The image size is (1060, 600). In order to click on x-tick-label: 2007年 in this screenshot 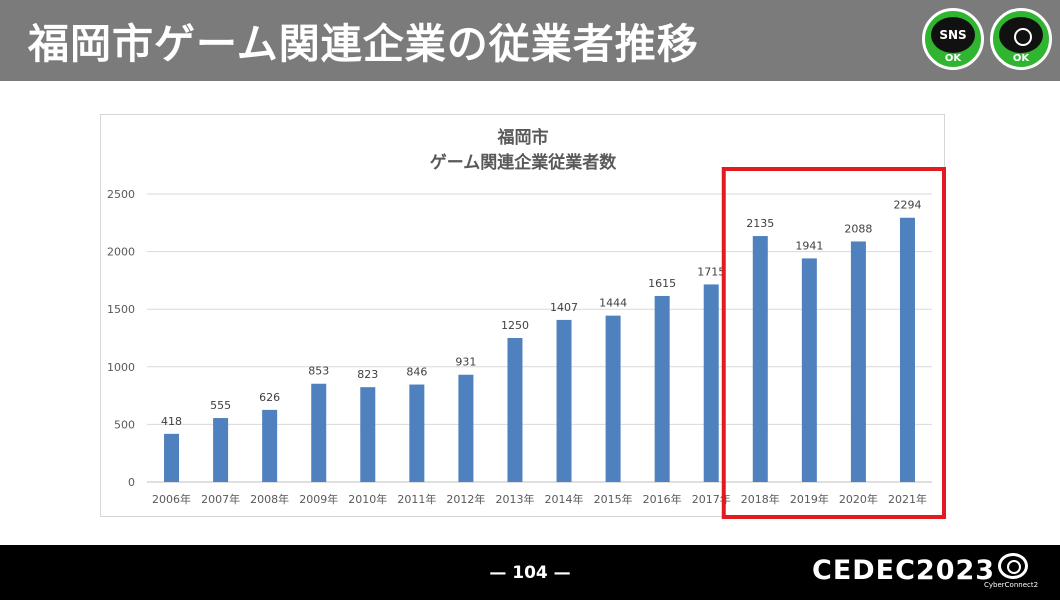, I will do `click(220, 499)`.